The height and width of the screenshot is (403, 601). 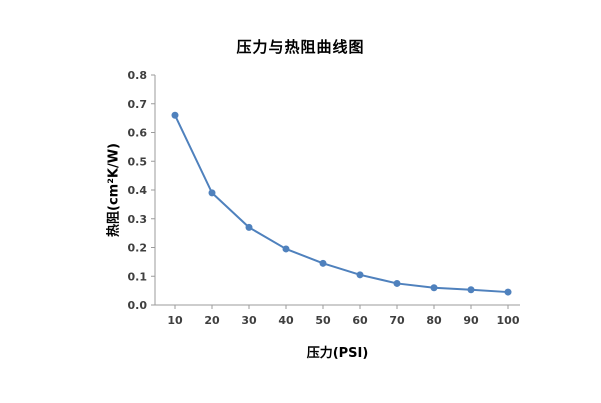 I want to click on x-tick-label: 40, so click(x=286, y=320).